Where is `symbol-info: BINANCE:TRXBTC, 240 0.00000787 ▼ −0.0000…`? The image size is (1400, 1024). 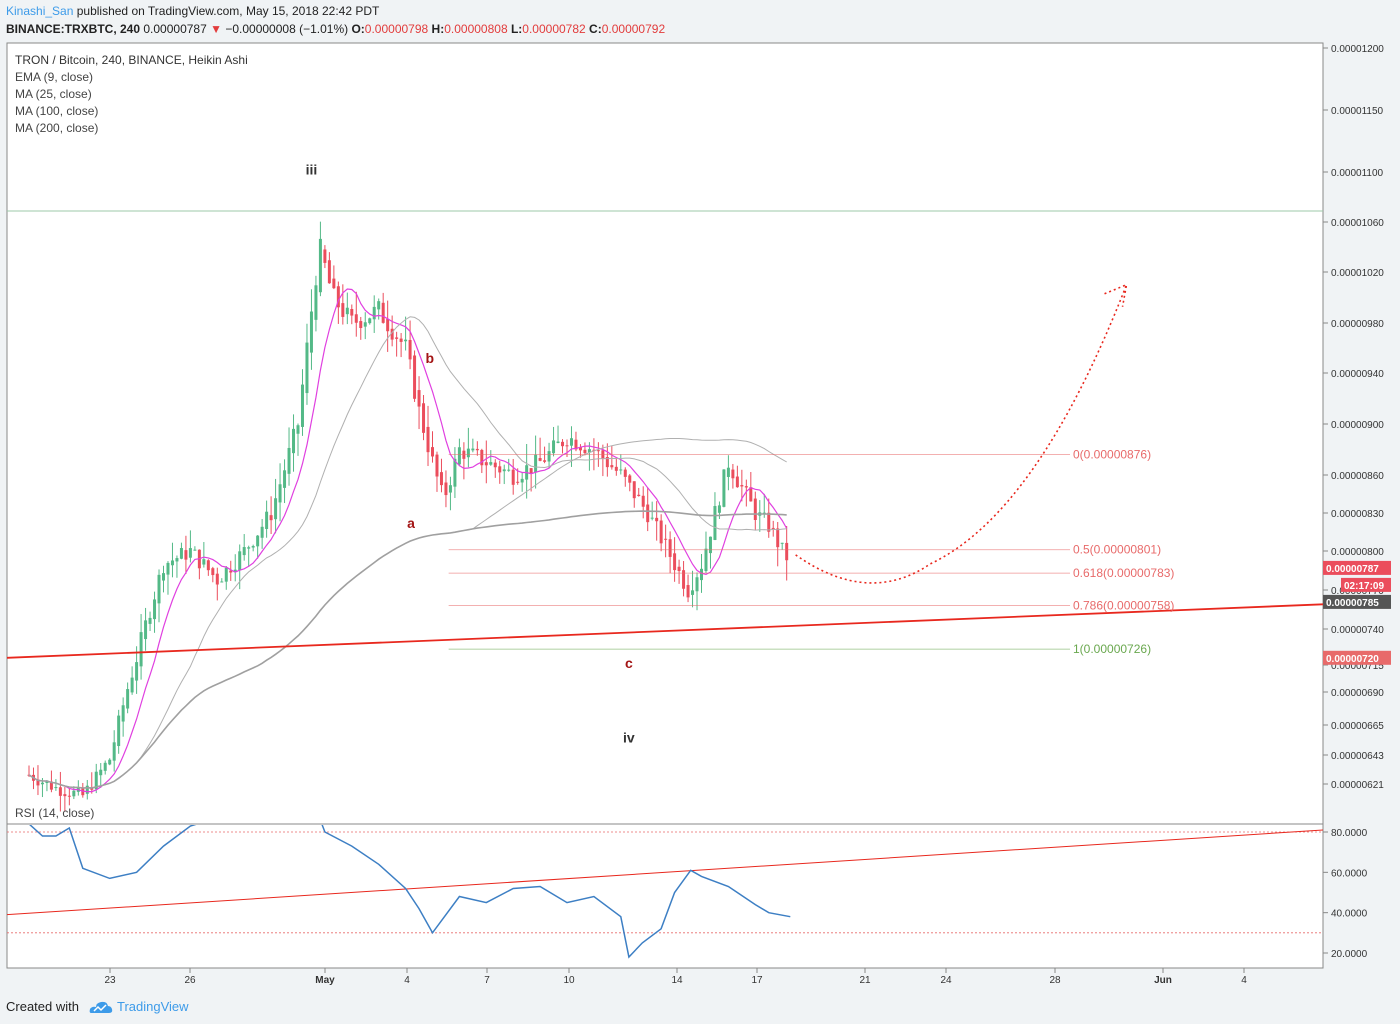
symbol-info: BINANCE:TRXBTC, 240 0.00000787 ▼ −0.0000… is located at coordinates (335, 29).